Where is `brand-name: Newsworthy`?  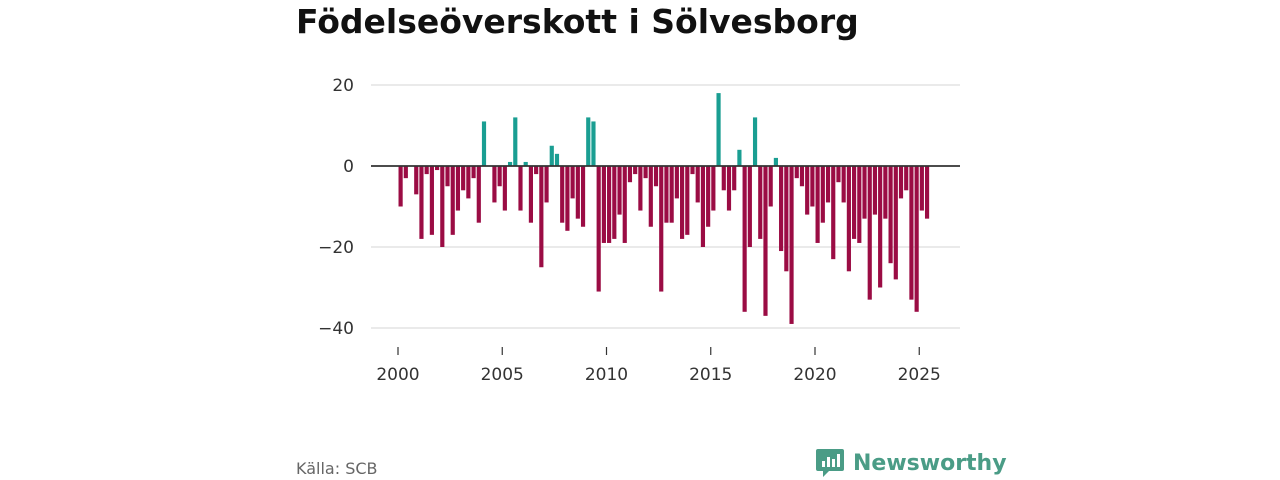
brand-name: Newsworthy is located at coordinates (930, 463).